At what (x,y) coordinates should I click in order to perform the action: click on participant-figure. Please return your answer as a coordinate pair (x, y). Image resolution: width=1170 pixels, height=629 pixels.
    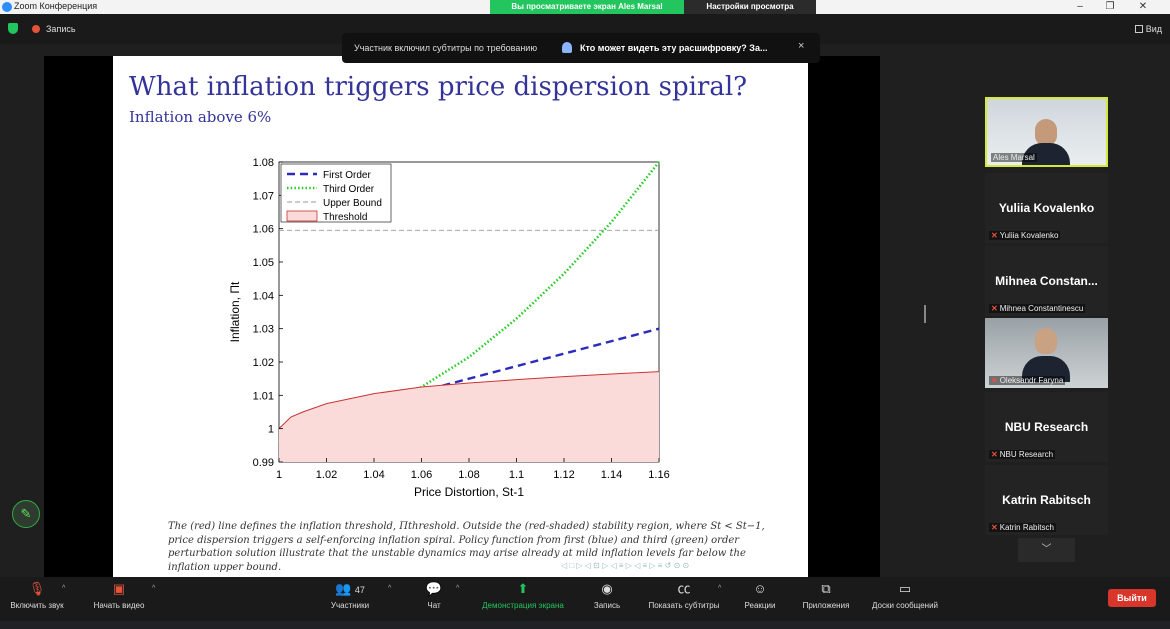
    Looking at the image, I should click on (1046, 369).